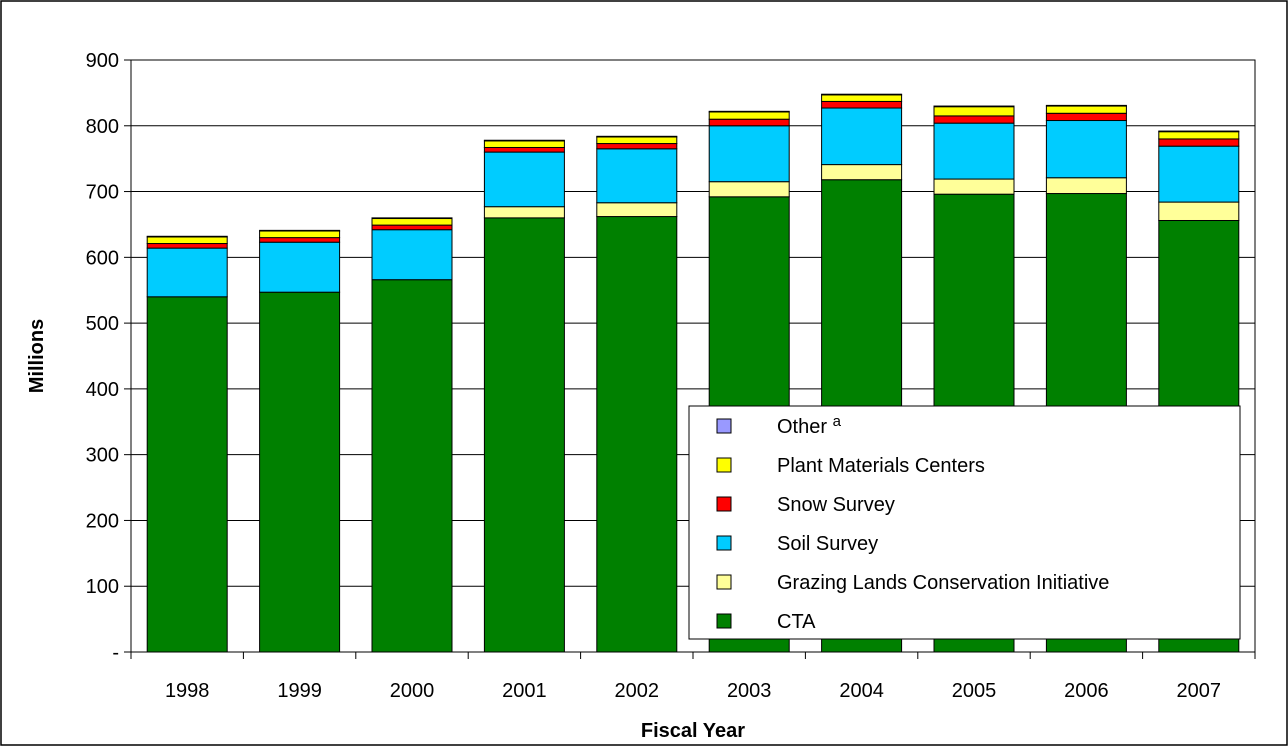  Describe the element at coordinates (102, 258) in the screenshot. I see `y-tick-label: 600` at that location.